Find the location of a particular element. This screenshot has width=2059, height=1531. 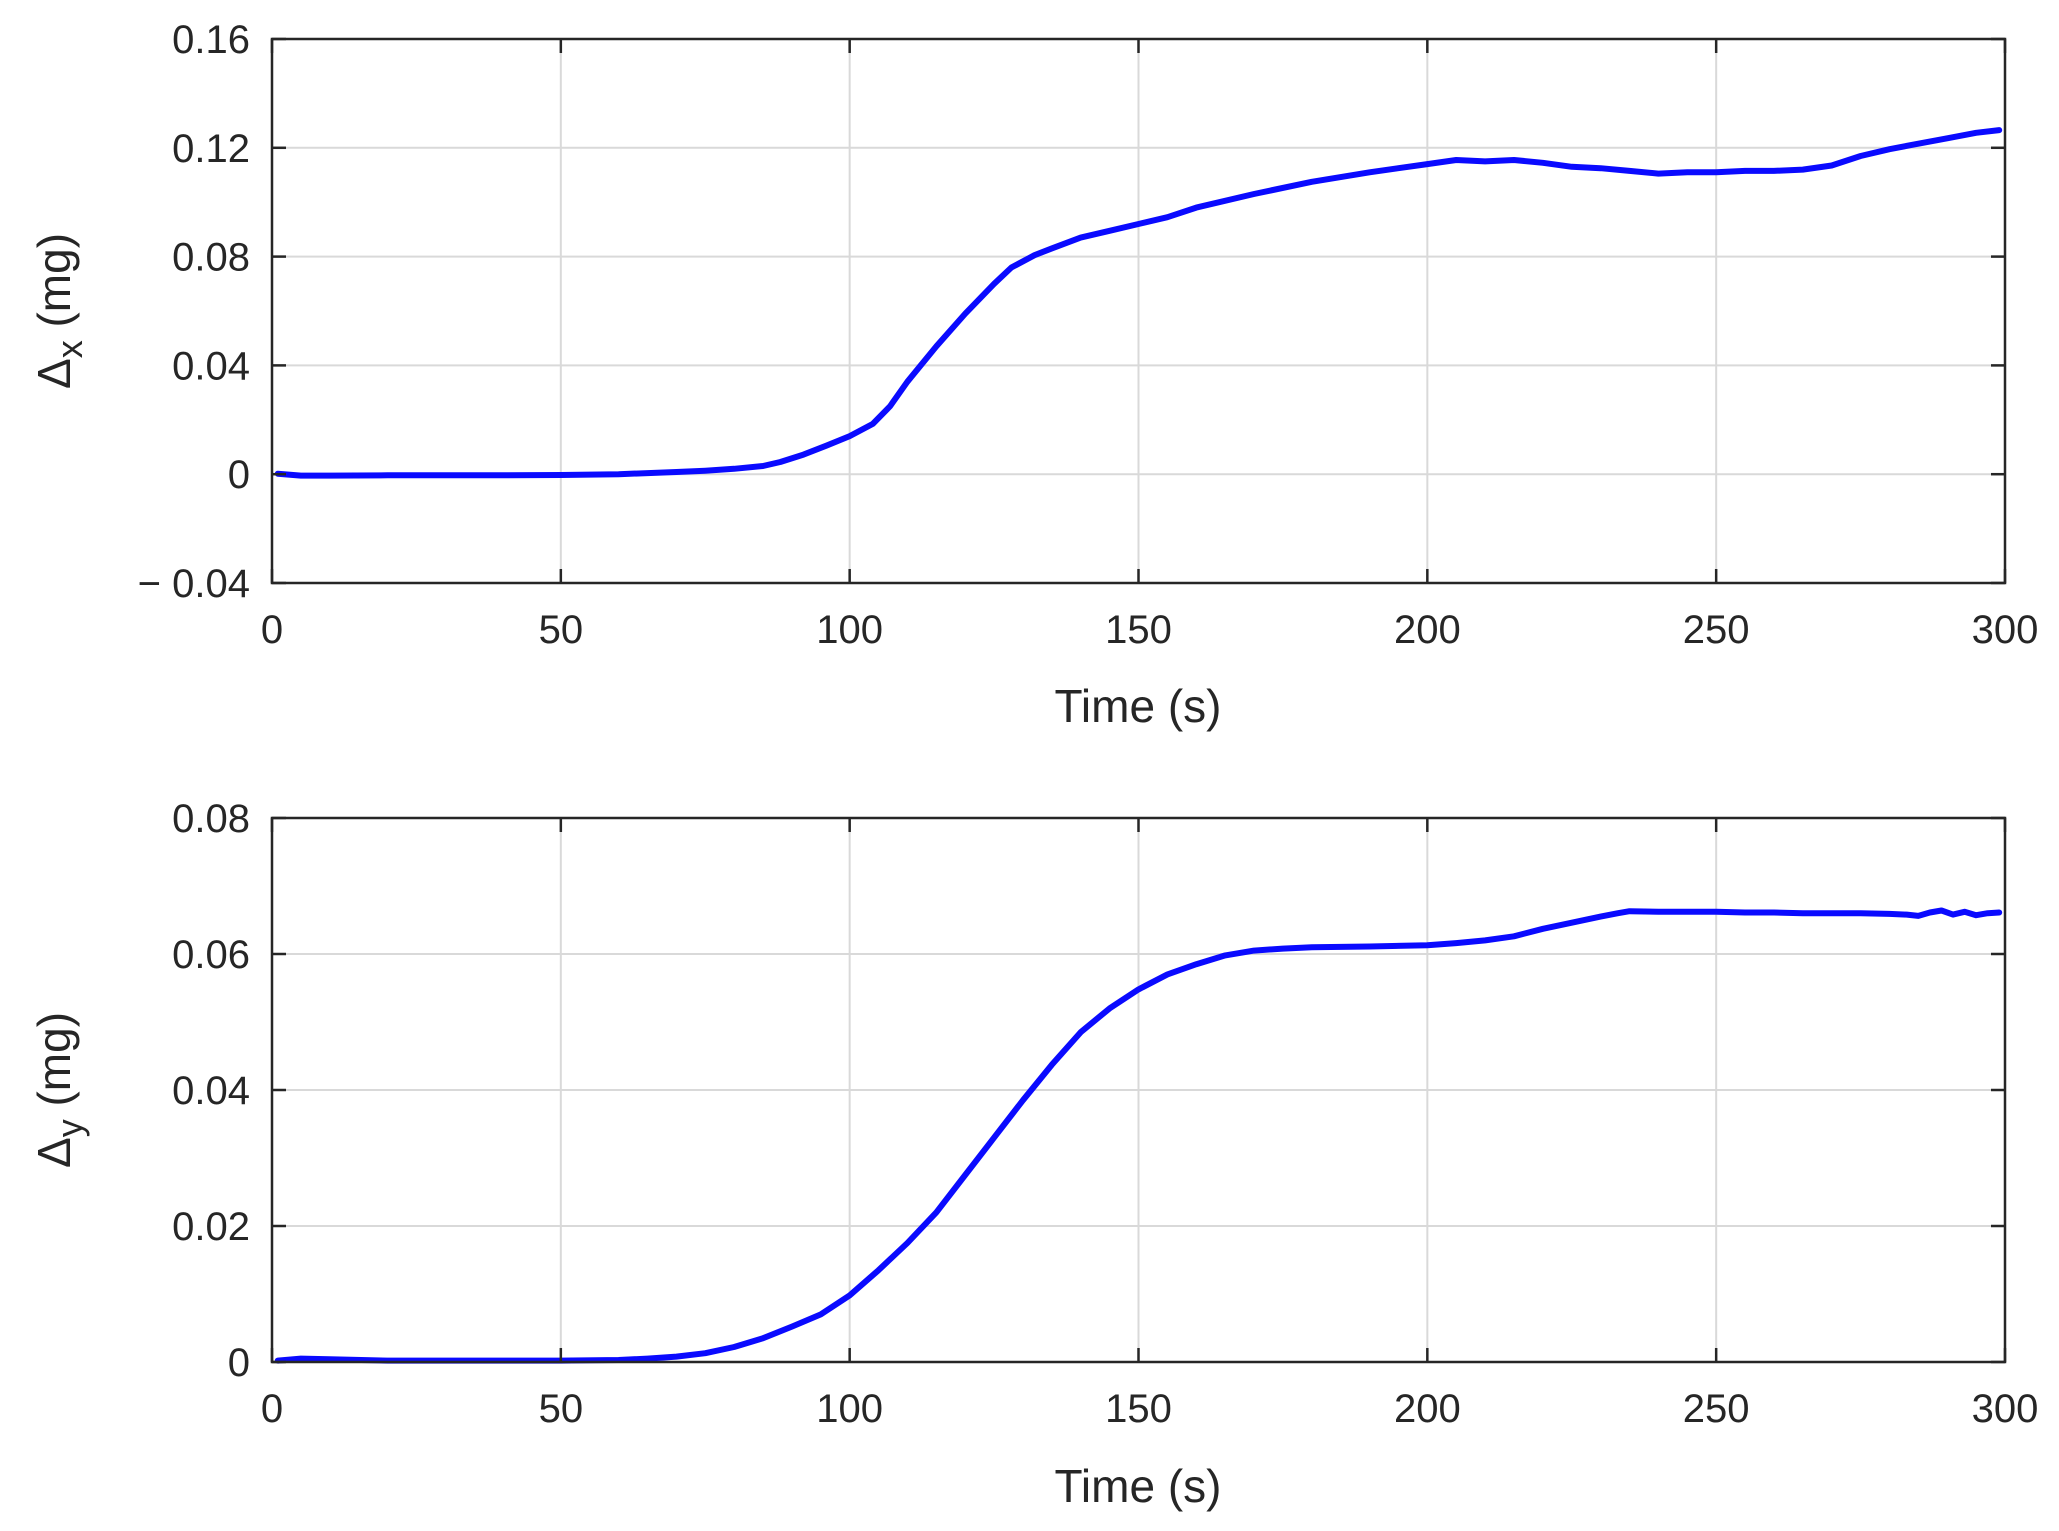

y-tick-labels: − 0.04 0 0.04 0.08 0.12 0.16 is located at coordinates (194, 312).